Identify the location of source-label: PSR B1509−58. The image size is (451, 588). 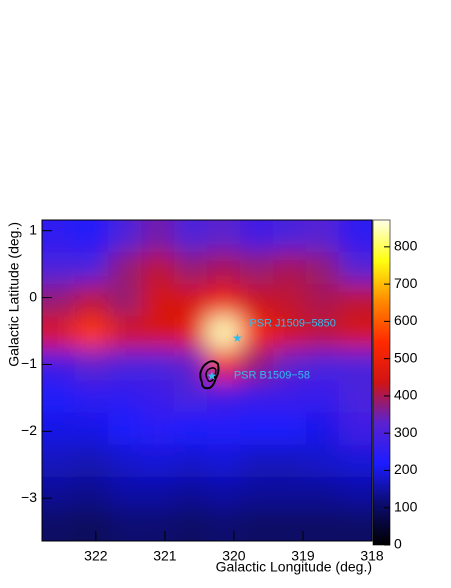
(272, 376).